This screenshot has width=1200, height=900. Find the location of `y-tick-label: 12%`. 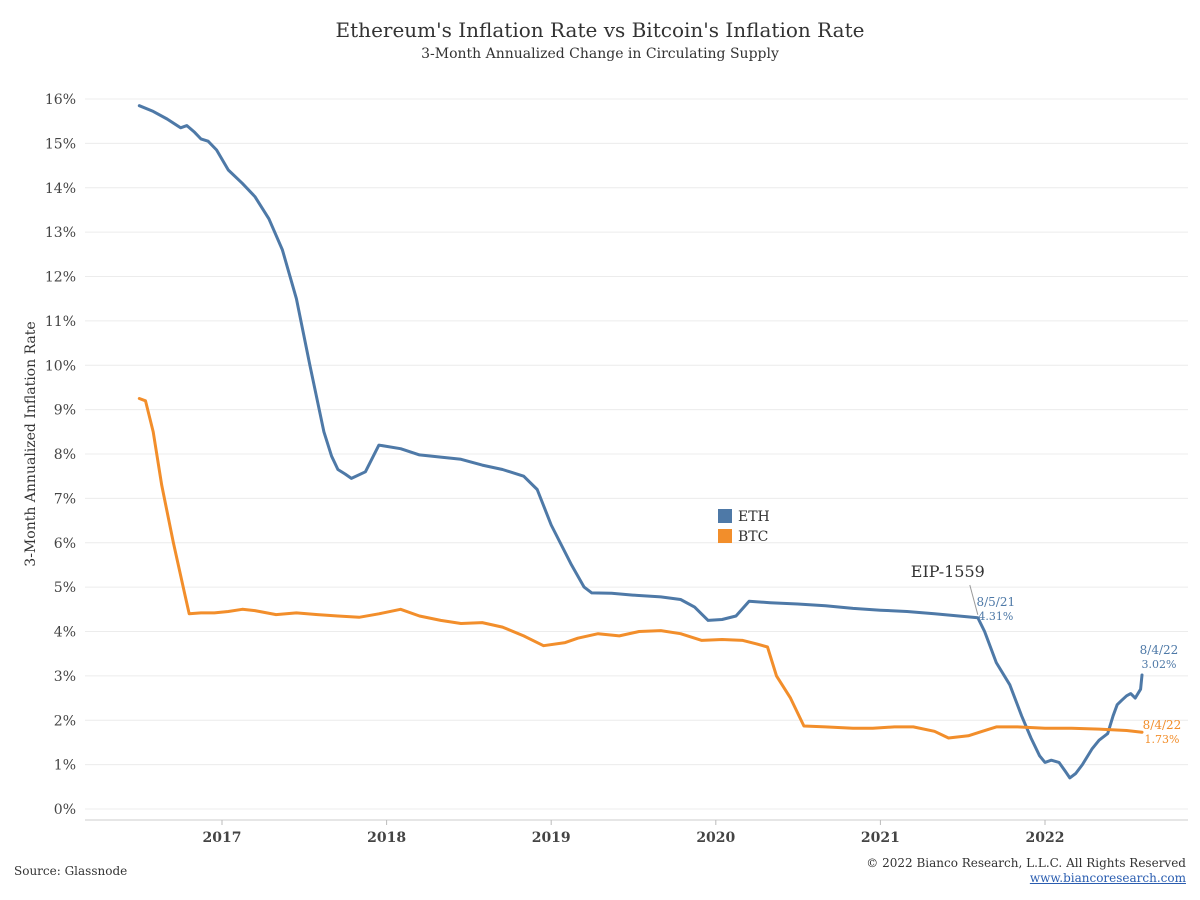

y-tick-label: 12% is located at coordinates (60, 278).